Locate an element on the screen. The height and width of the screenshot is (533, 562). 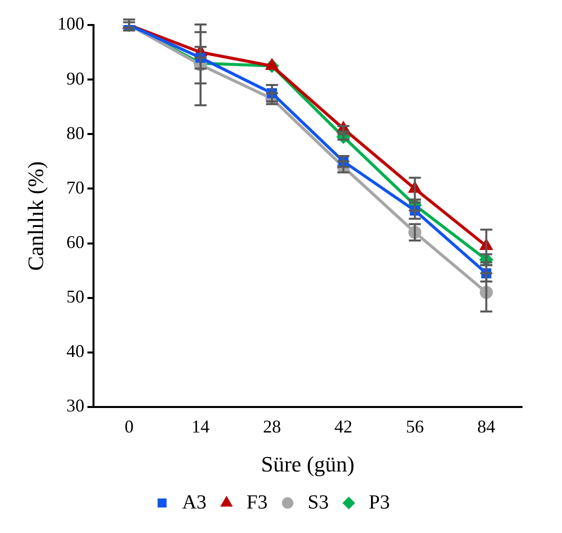
y-axis-title: Canlılık (%) is located at coordinates (35, 216).